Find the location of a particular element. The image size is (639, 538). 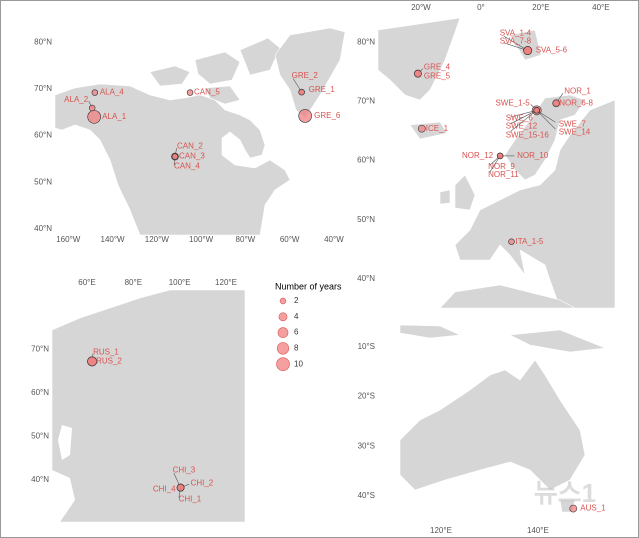

x-tick-label: 80°W is located at coordinates (246, 239).